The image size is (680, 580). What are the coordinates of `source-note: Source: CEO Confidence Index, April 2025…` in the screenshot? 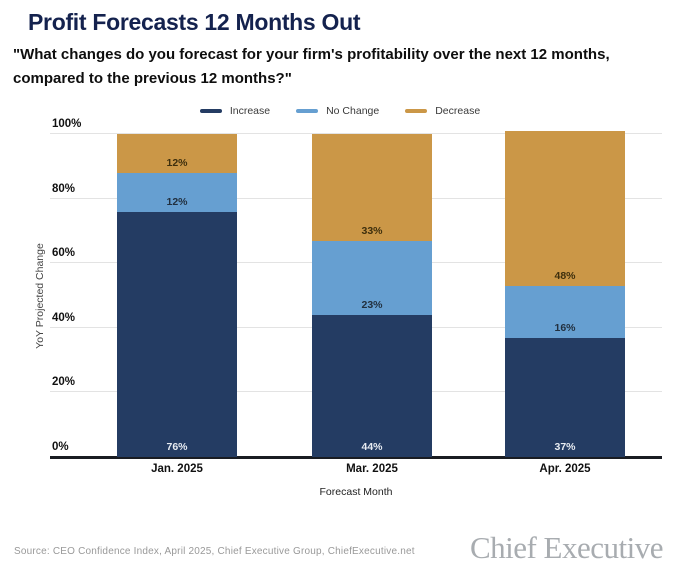 It's located at (214, 551).